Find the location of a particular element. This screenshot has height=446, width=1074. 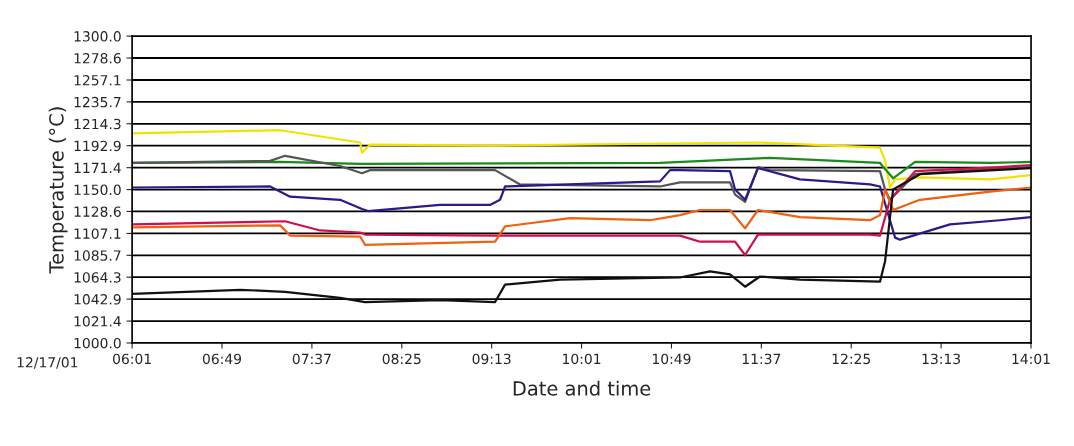

y-tick-label: 1235.7 is located at coordinates (97, 102).